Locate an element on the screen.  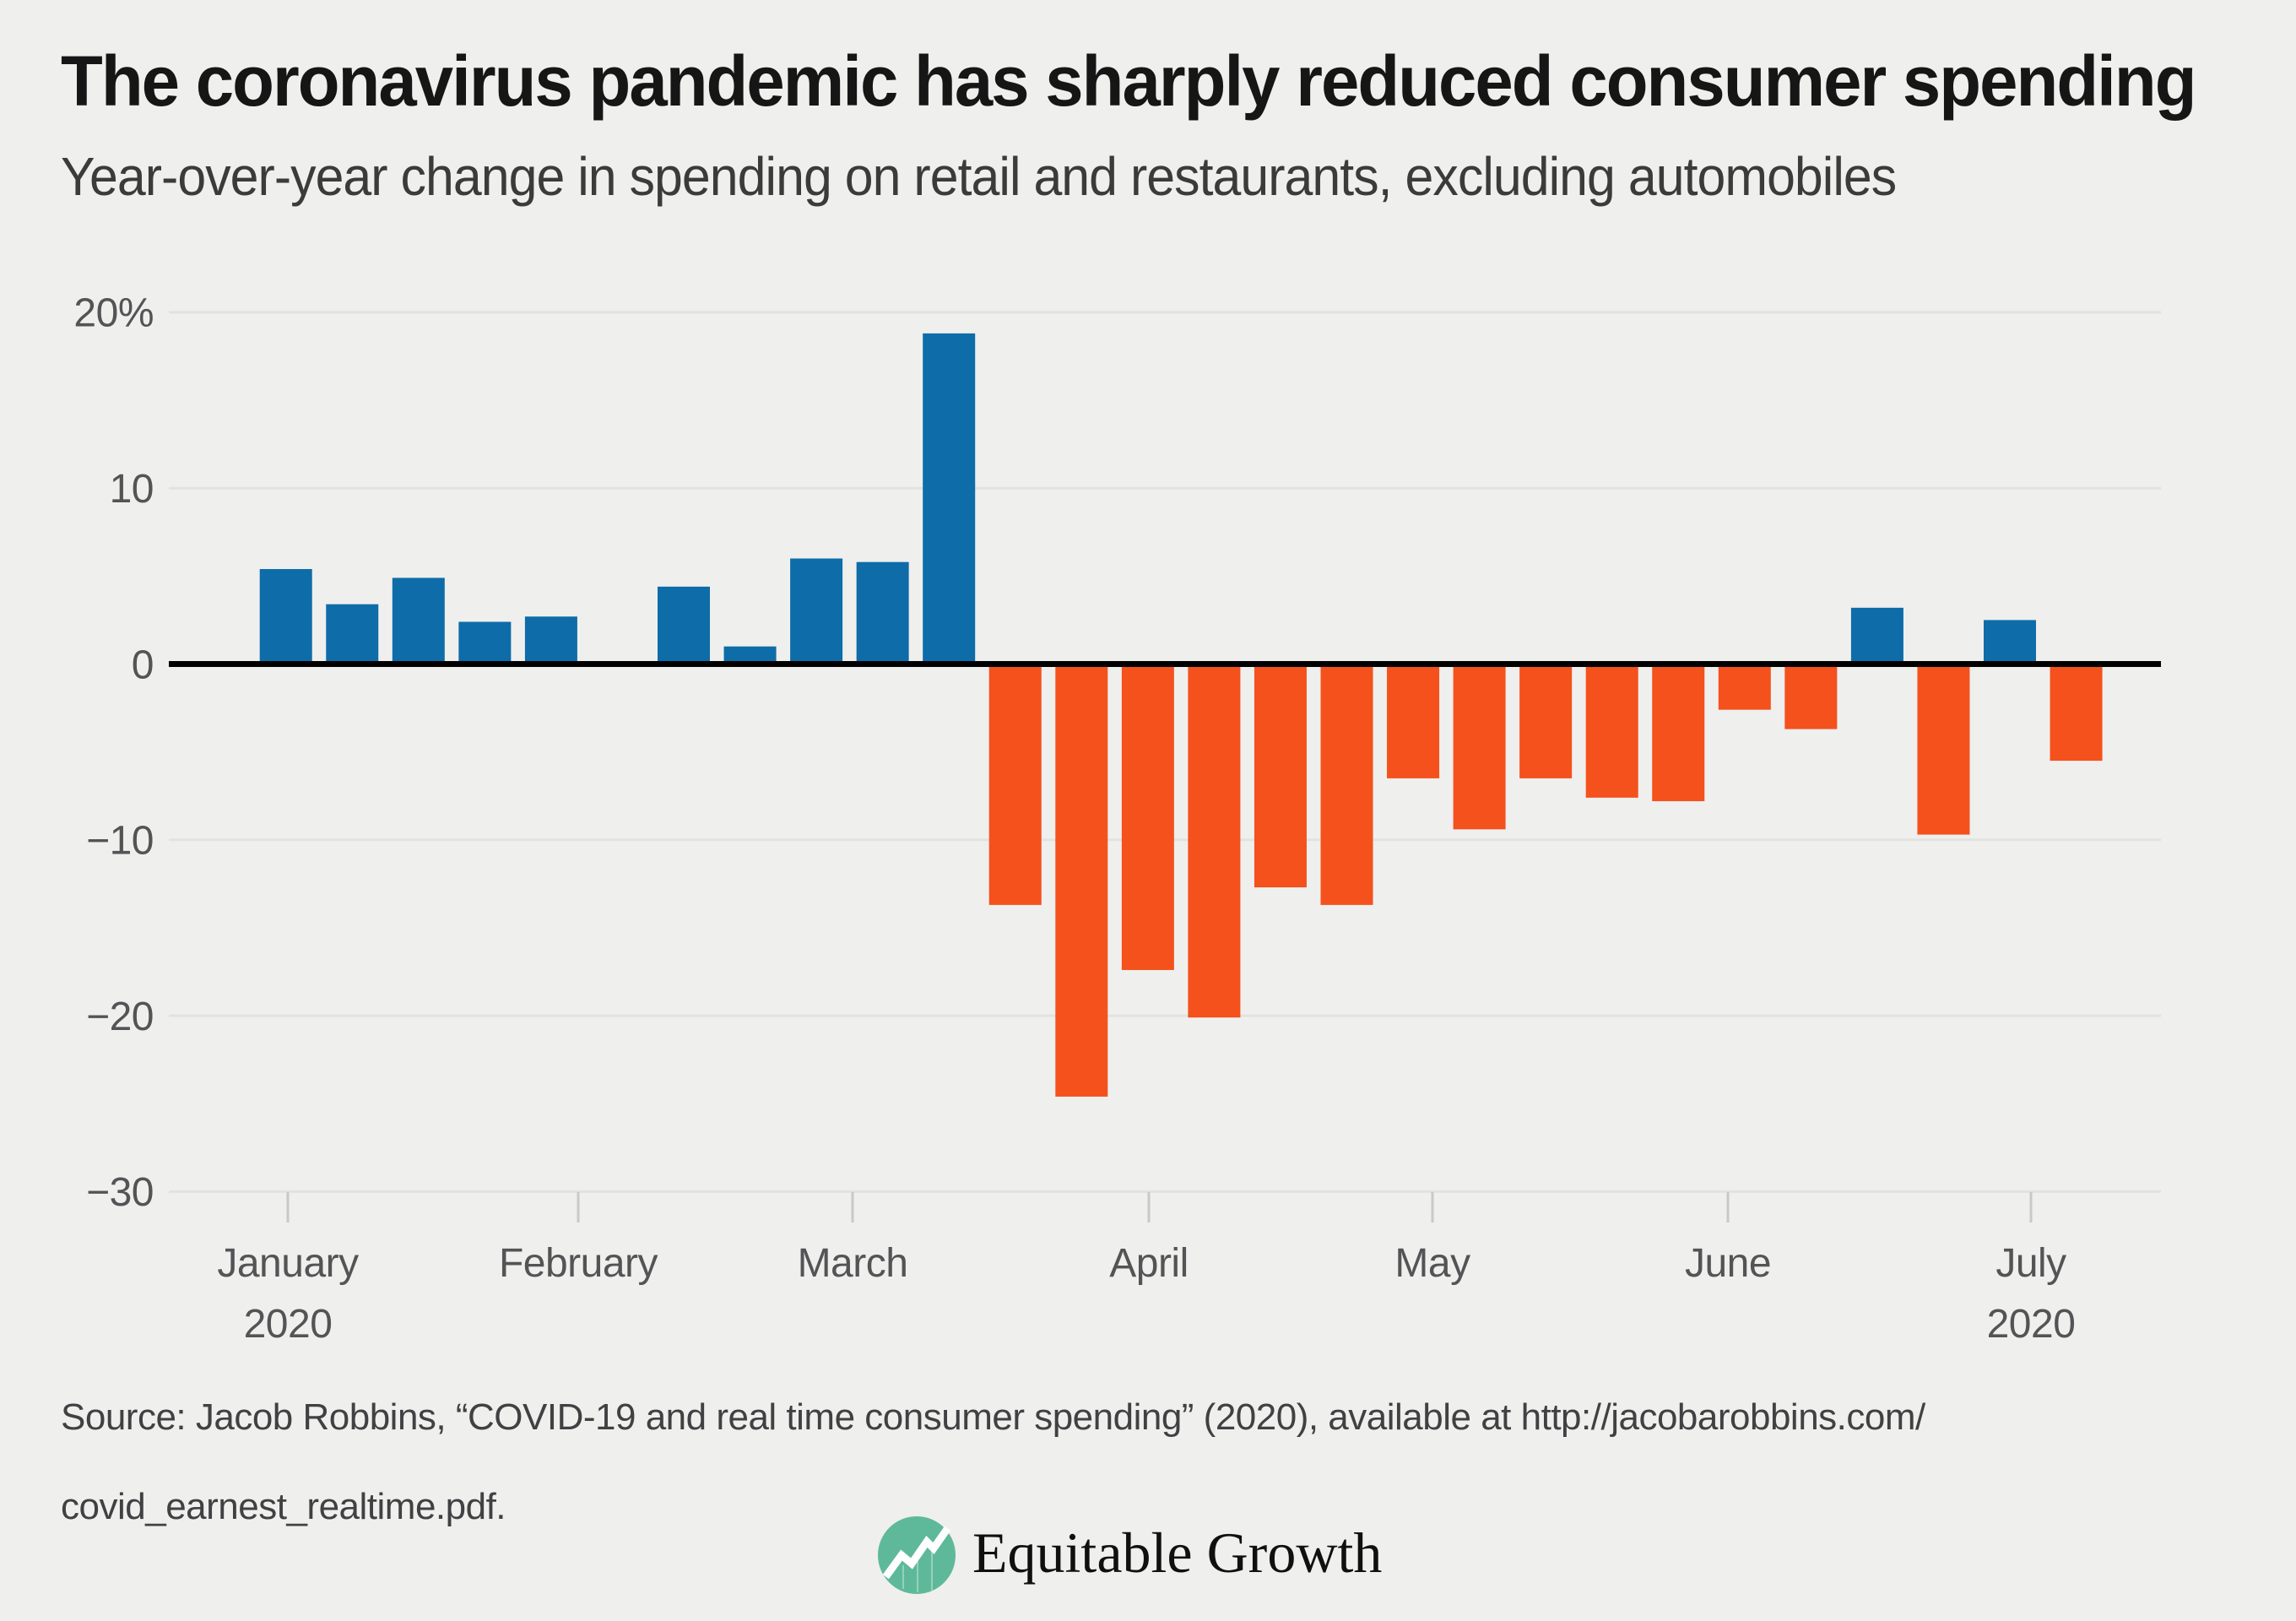
line-chart-circle-icon is located at coordinates (917, 1555).